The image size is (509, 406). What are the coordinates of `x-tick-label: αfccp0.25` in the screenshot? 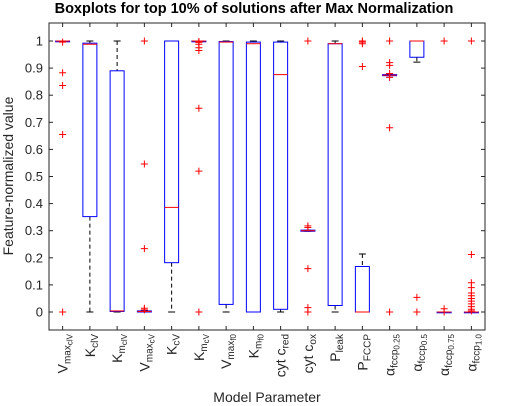 It's located at (392, 354).